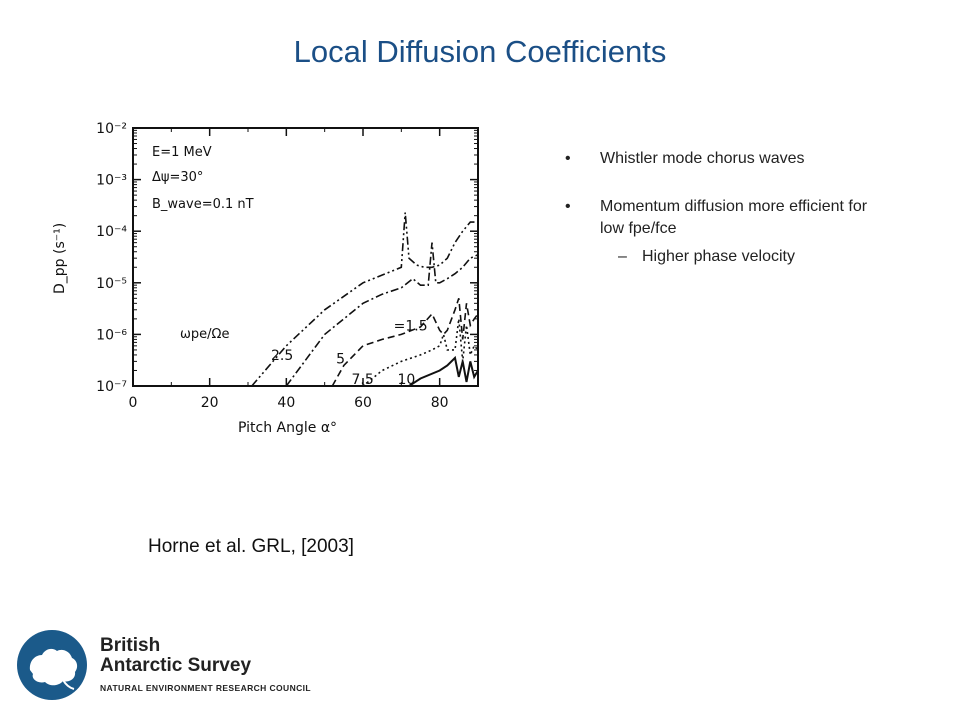 The height and width of the screenshot is (720, 960). Describe the element at coordinates (480, 51) in the screenshot. I see `slide-title: Local Diffusion Coefficients` at that location.